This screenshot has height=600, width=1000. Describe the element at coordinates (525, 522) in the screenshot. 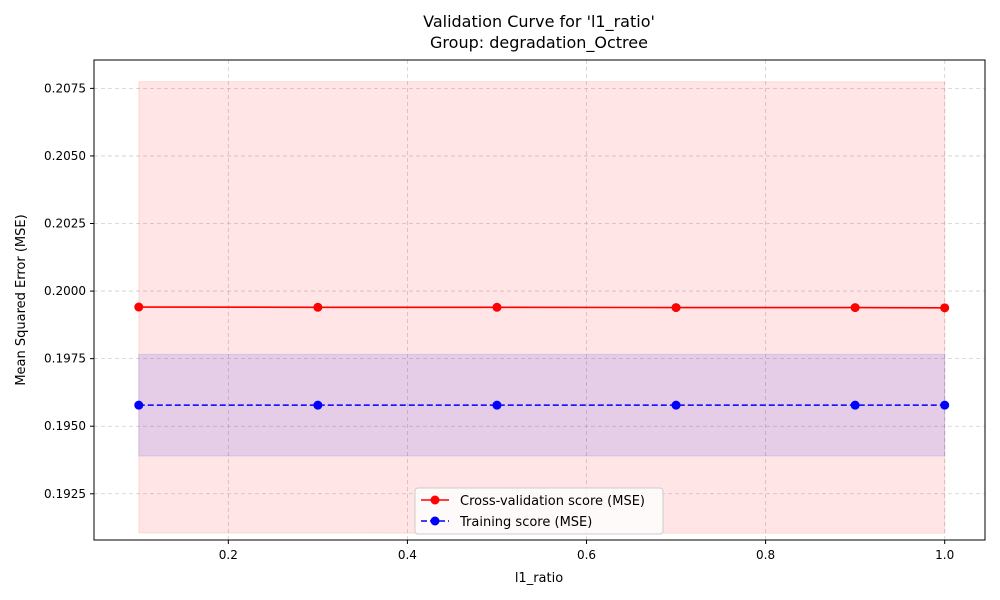

I see `legend-label-train: Training score (MSE)` at that location.